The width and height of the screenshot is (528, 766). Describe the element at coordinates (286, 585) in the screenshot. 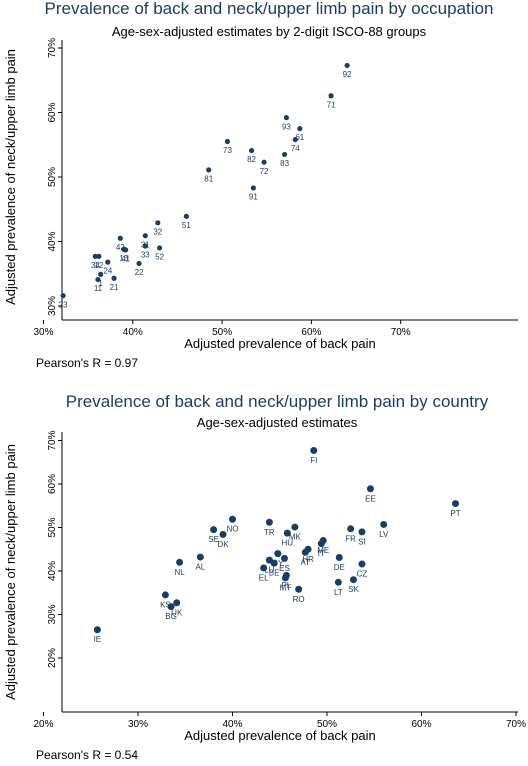

I see `data-label: PL` at that location.